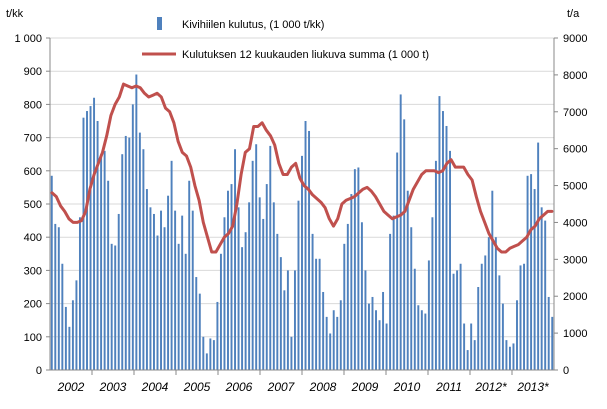 The image size is (607, 409). I want to click on left-tick-label: 700, so click(33, 139).